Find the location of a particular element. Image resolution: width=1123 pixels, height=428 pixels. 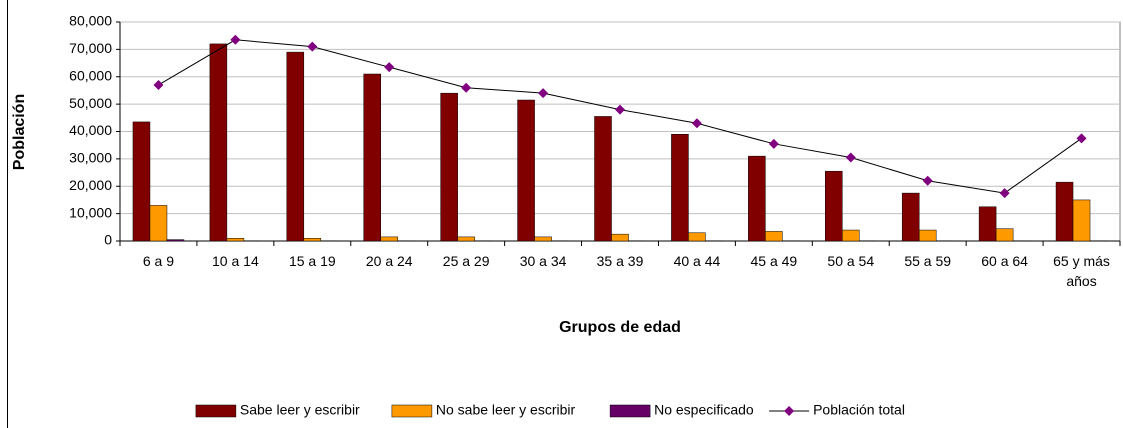

y-tick-label: 0 is located at coordinates (108, 240).